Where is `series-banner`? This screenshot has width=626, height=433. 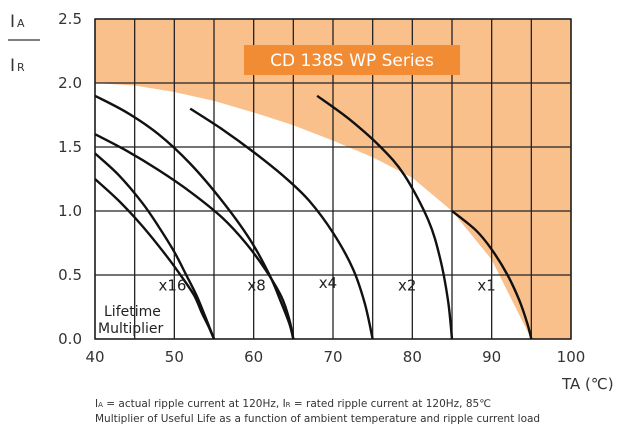 series-banner is located at coordinates (352, 60).